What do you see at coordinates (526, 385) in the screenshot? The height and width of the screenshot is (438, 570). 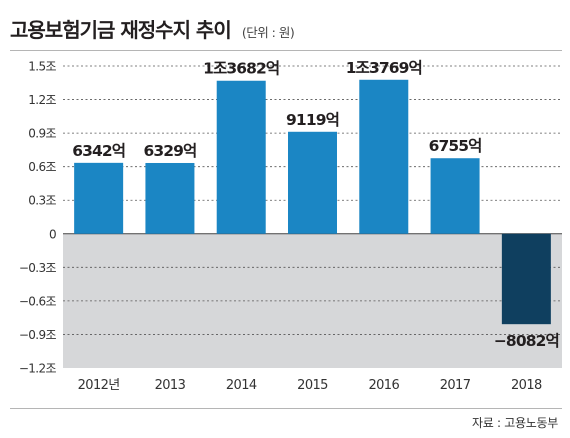 I see `x-tick-label: 2018` at bounding box center [526, 385].